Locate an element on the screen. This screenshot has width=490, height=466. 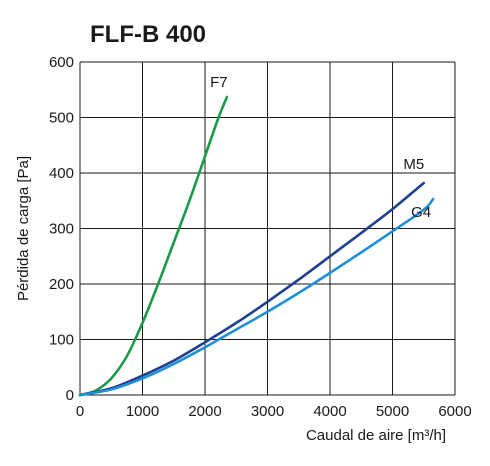
series-label-m5: M5 is located at coordinates (413, 164).